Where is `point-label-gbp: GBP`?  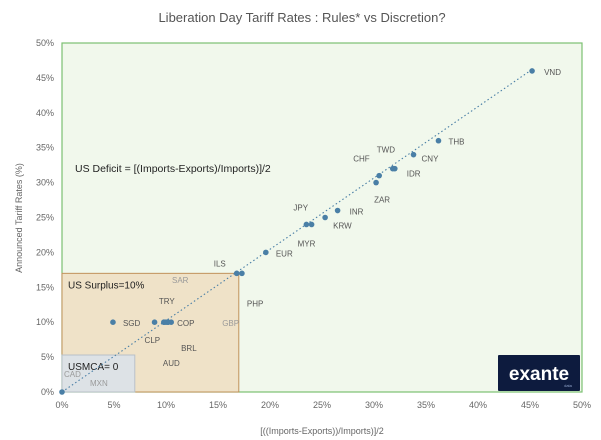
point-label-gbp: GBP is located at coordinates (230, 323).